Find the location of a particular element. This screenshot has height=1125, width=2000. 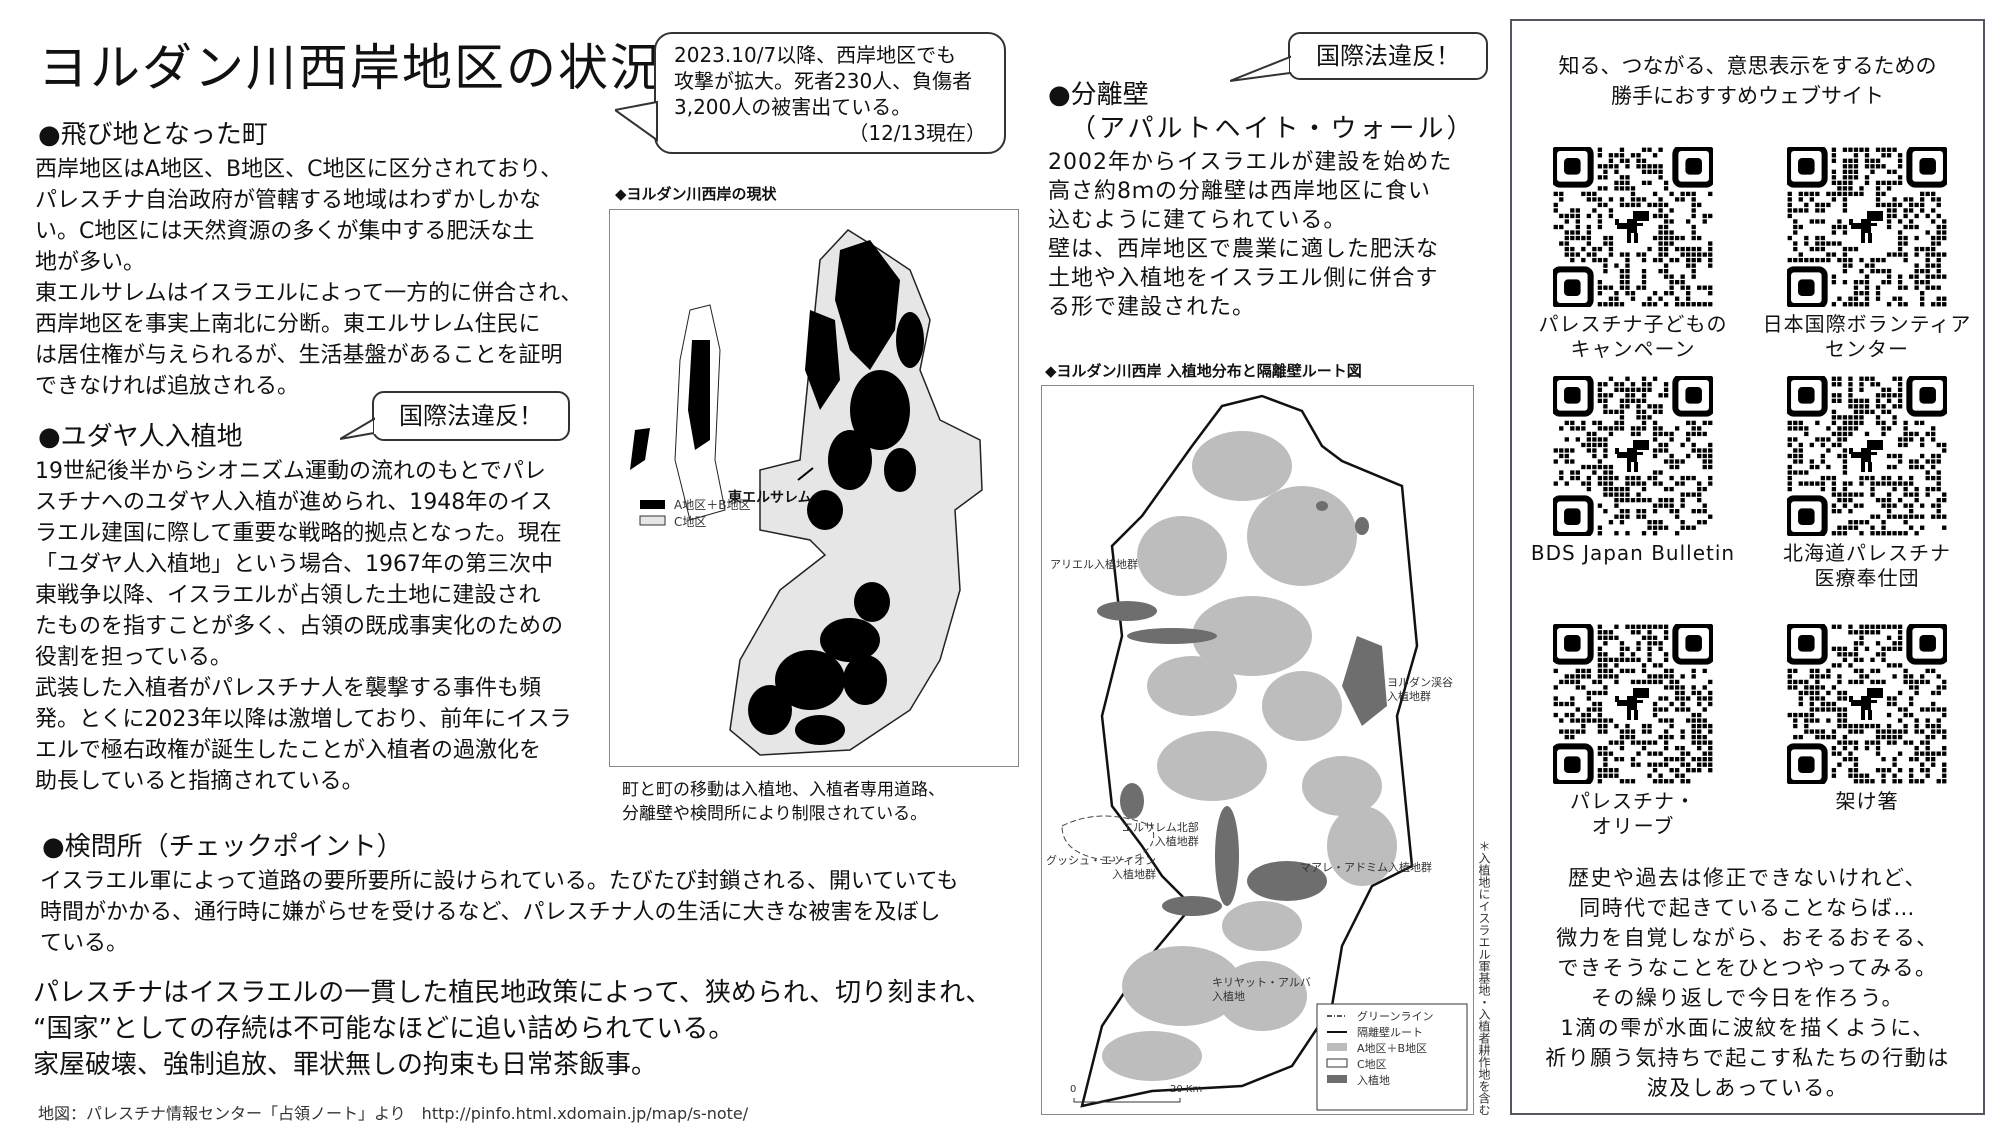

label-line: 入植地 is located at coordinates (1228, 996).